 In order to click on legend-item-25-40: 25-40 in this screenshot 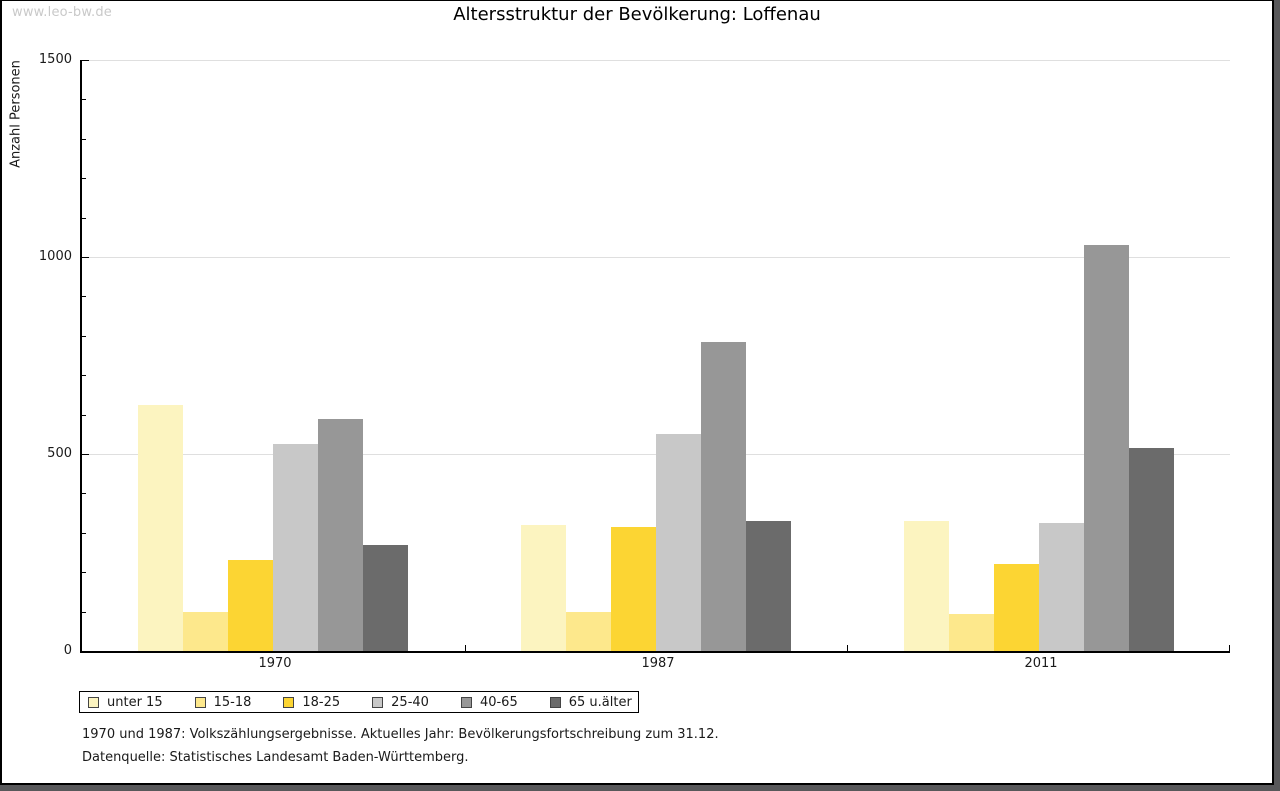, I will do `click(400, 702)`.